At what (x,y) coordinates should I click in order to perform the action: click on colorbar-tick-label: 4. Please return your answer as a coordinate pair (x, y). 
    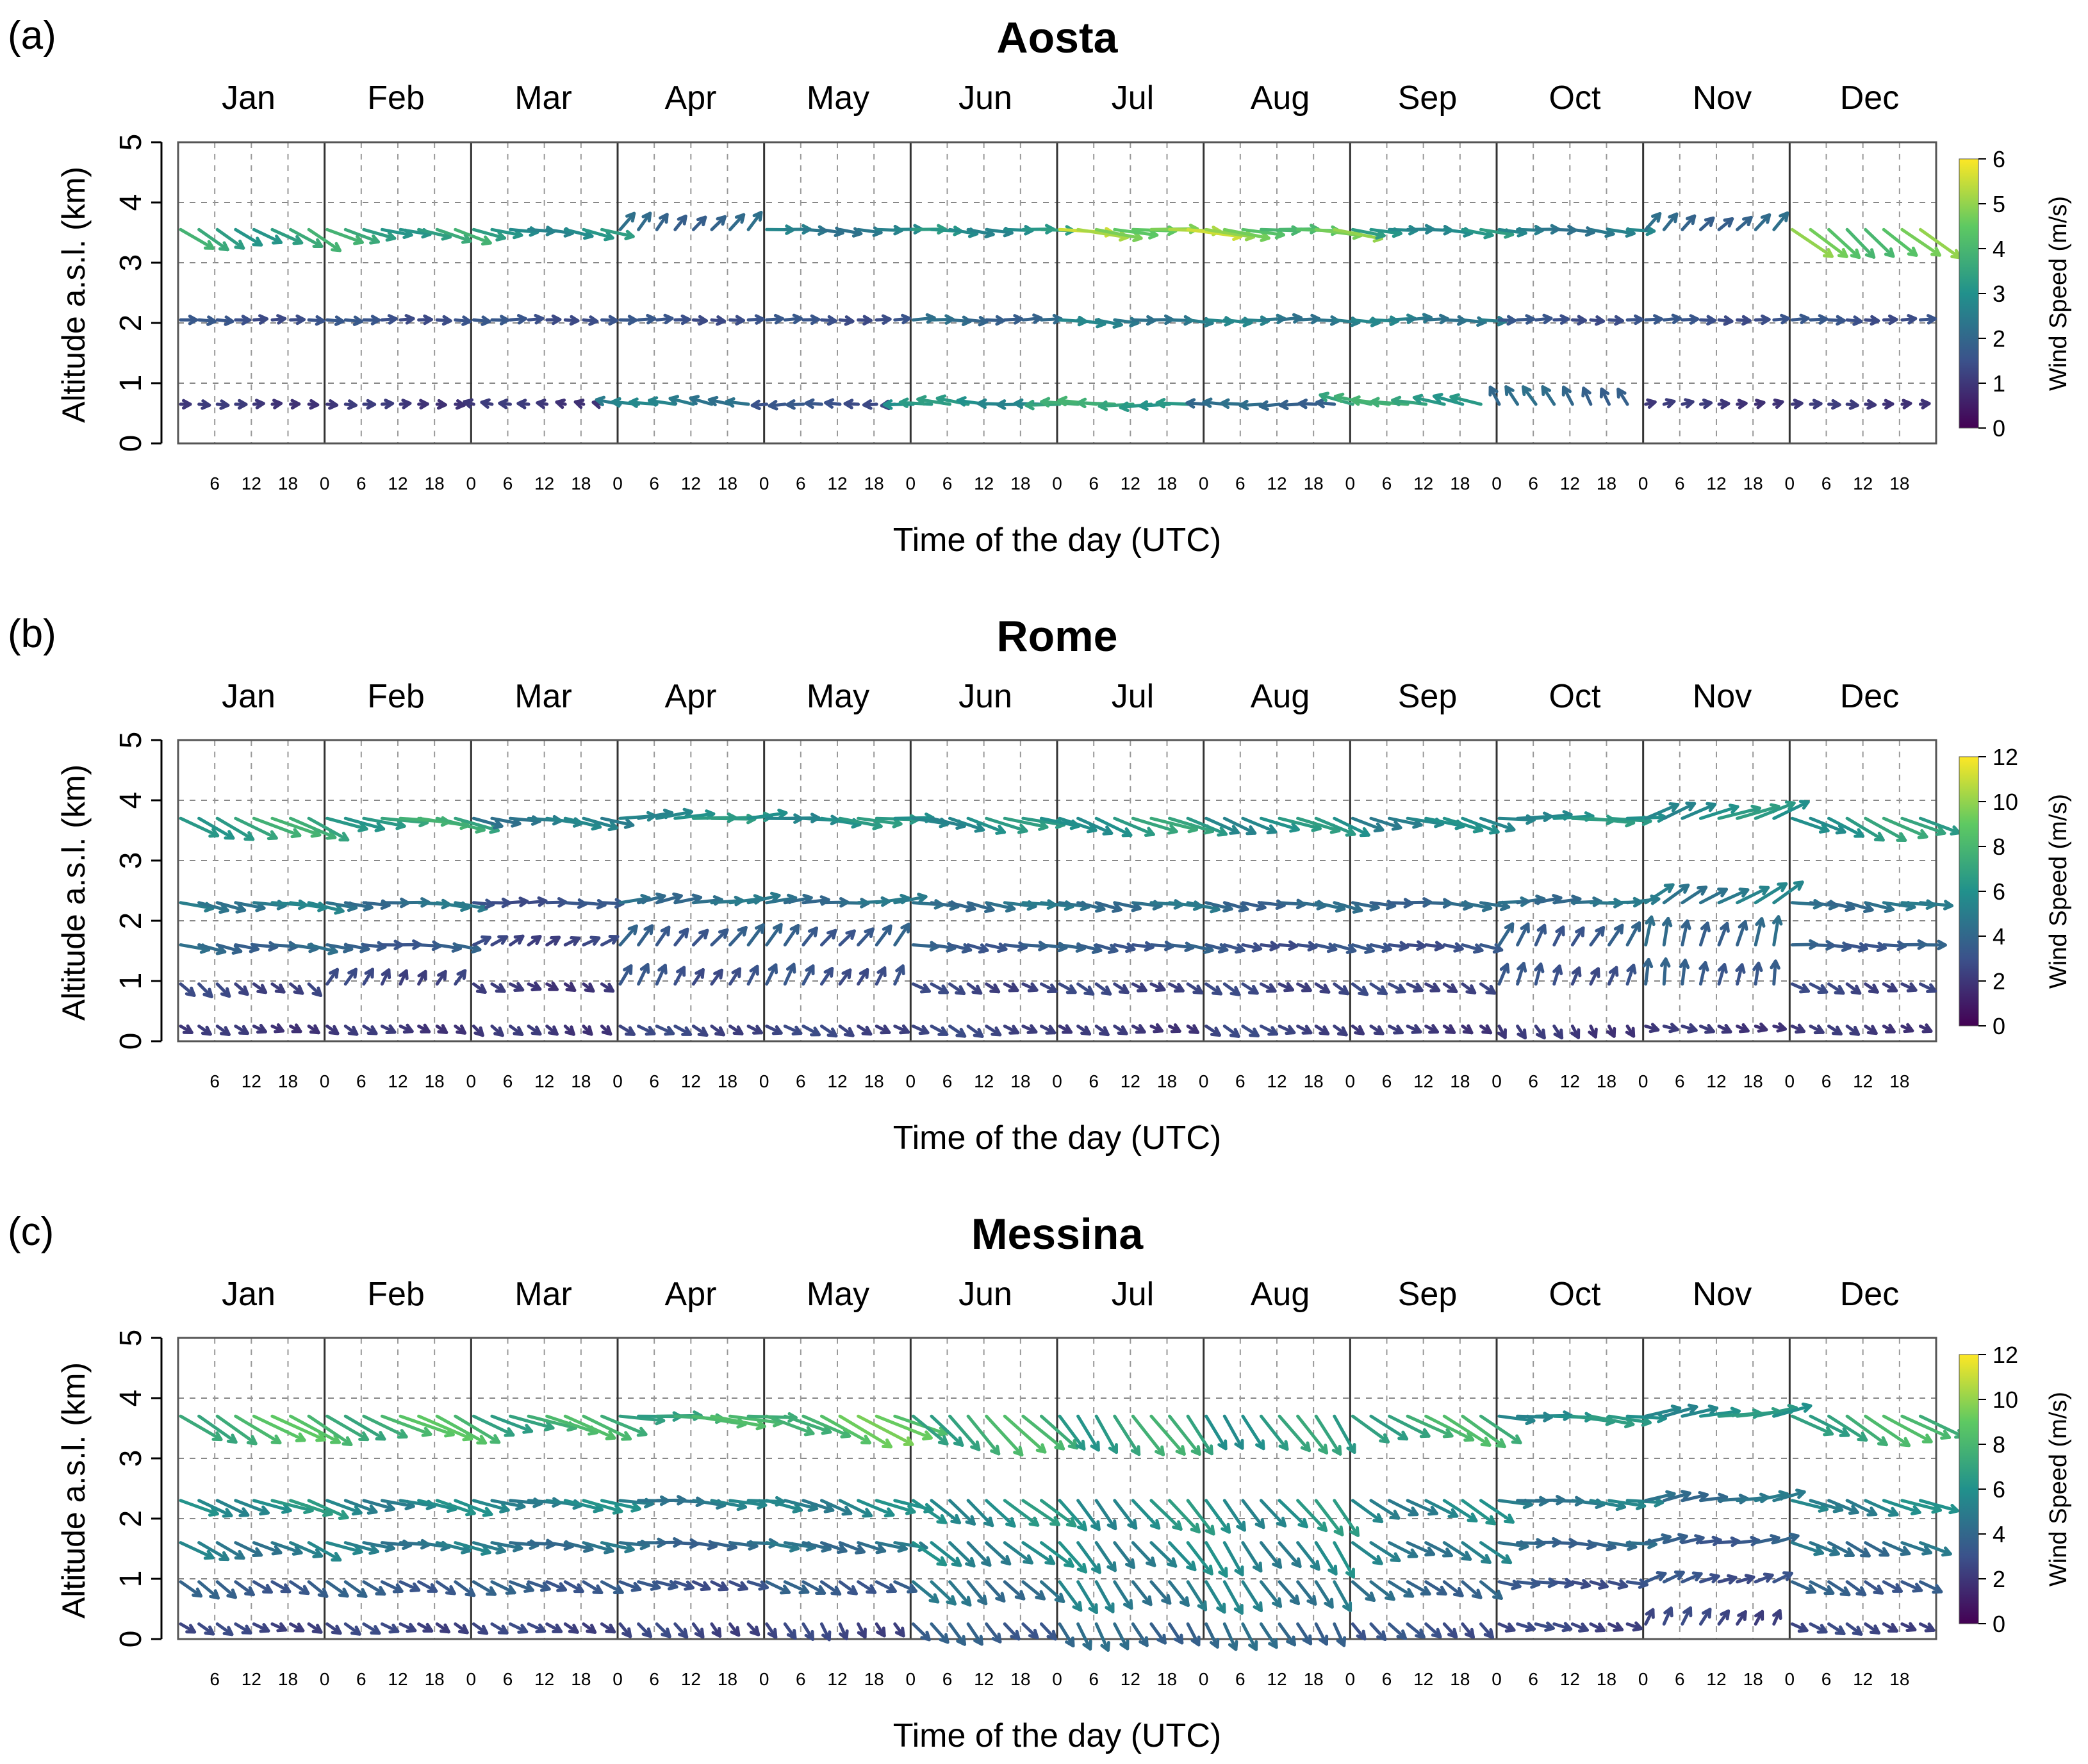
    Looking at the image, I should click on (1999, 1534).